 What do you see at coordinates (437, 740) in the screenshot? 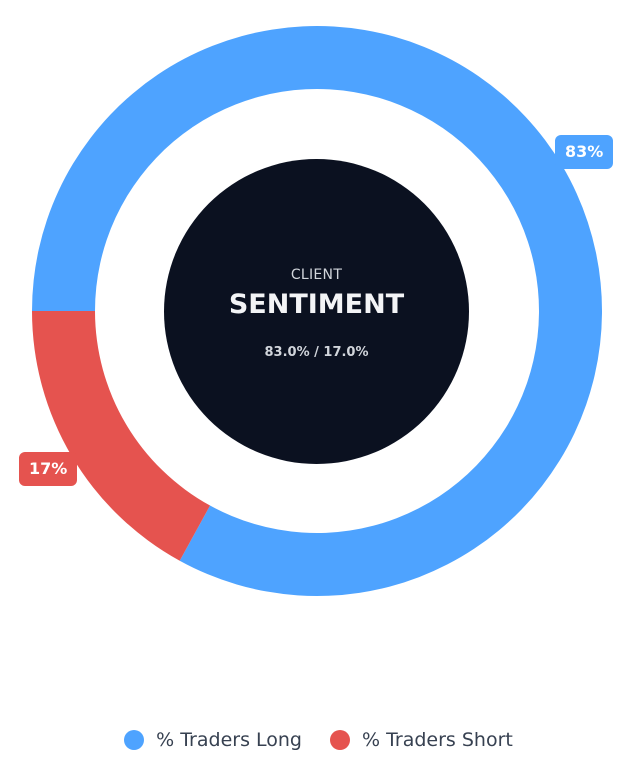
I see `legend-label-short: % Traders Short` at bounding box center [437, 740].